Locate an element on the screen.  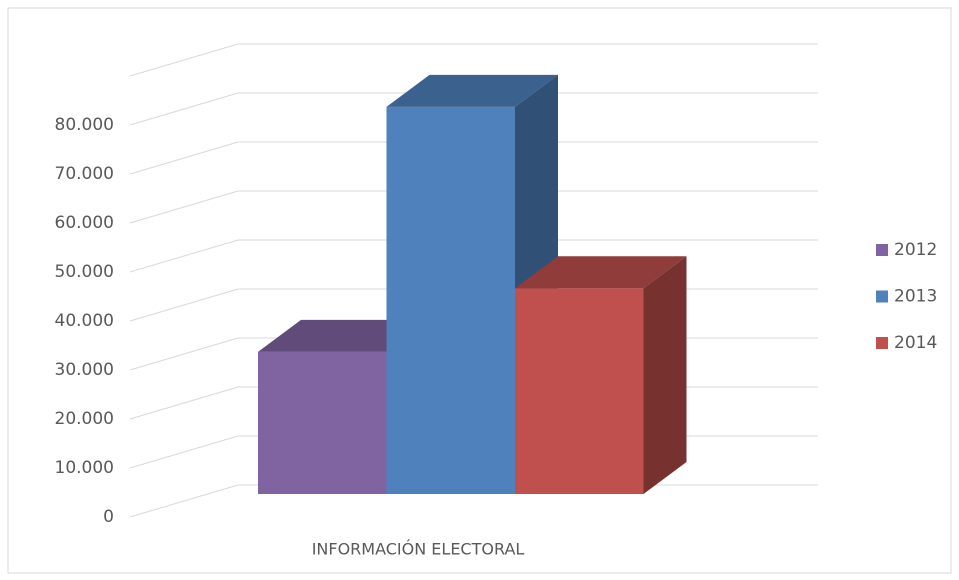
y-tick-label: 40.000 is located at coordinates (84, 321).